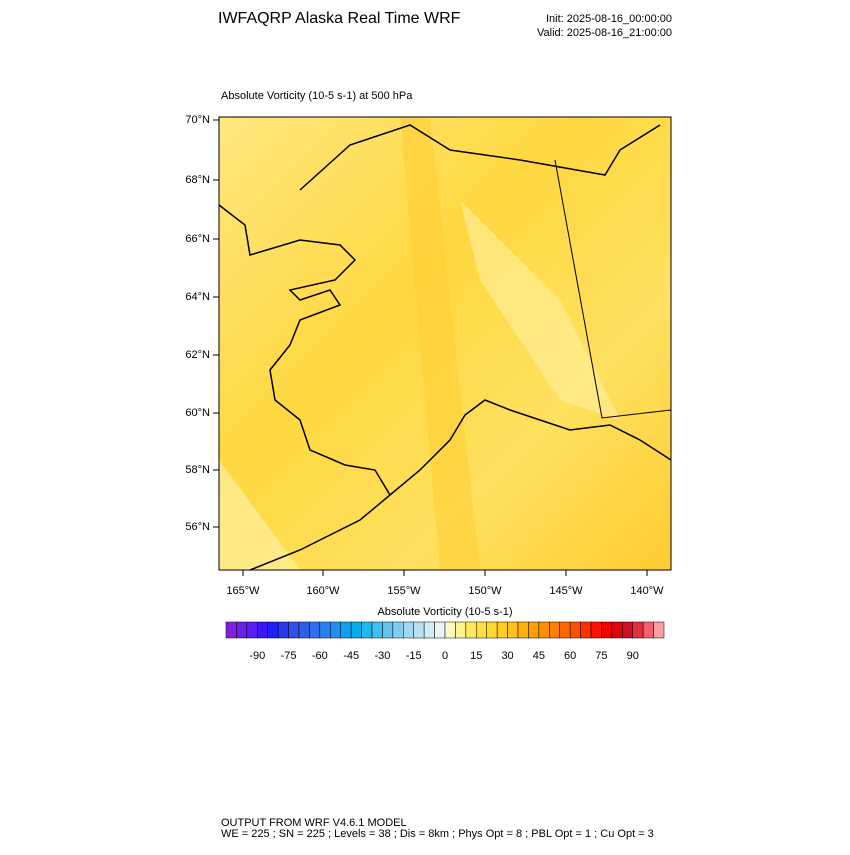 This screenshot has height=855, width=850. Describe the element at coordinates (257, 656) in the screenshot. I see `colorbar-tick-label: -90` at that location.